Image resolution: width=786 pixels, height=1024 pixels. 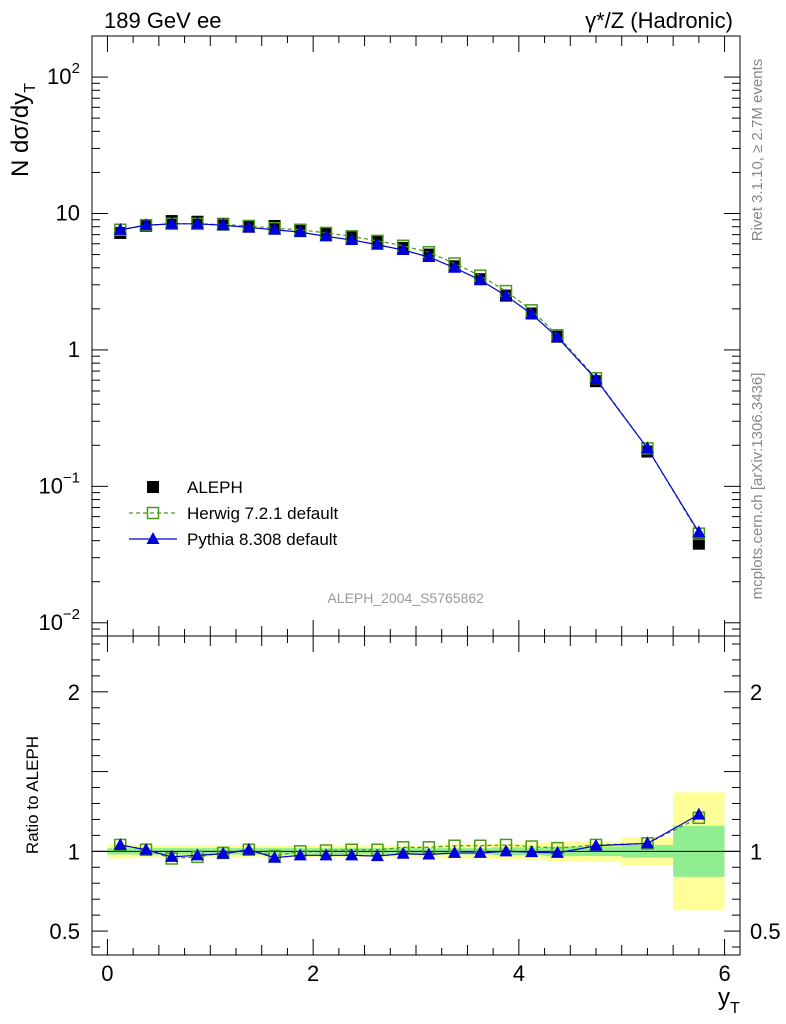 What do you see at coordinates (698, 543) in the screenshot?
I see `data-point` at bounding box center [698, 543].